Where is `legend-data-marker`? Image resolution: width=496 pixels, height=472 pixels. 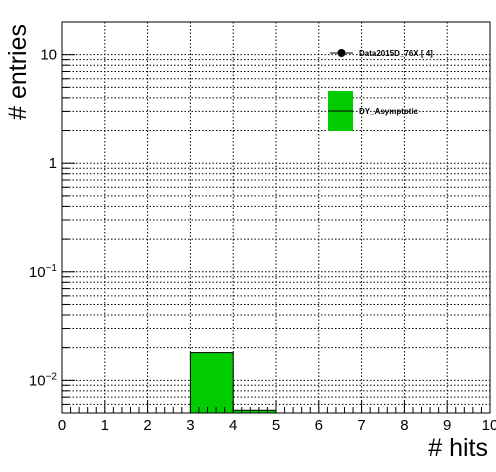 legend-data-marker is located at coordinates (341, 53).